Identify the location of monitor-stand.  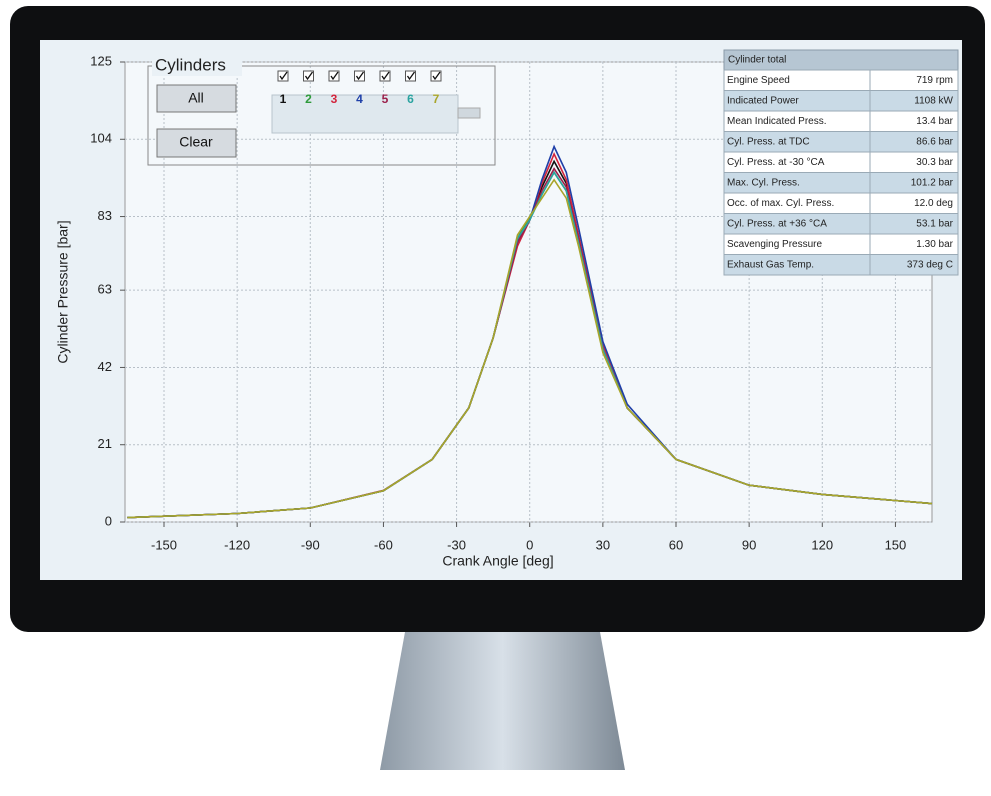
(502, 701).